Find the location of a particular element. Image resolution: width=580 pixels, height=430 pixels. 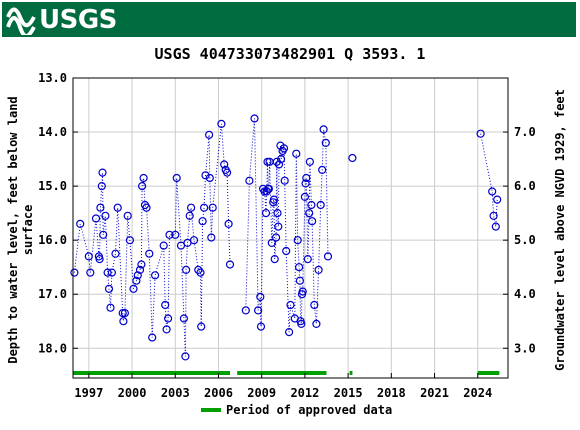

chart-title: USGS 404733073482901 Q 3593. 1 is located at coordinates (290, 54).